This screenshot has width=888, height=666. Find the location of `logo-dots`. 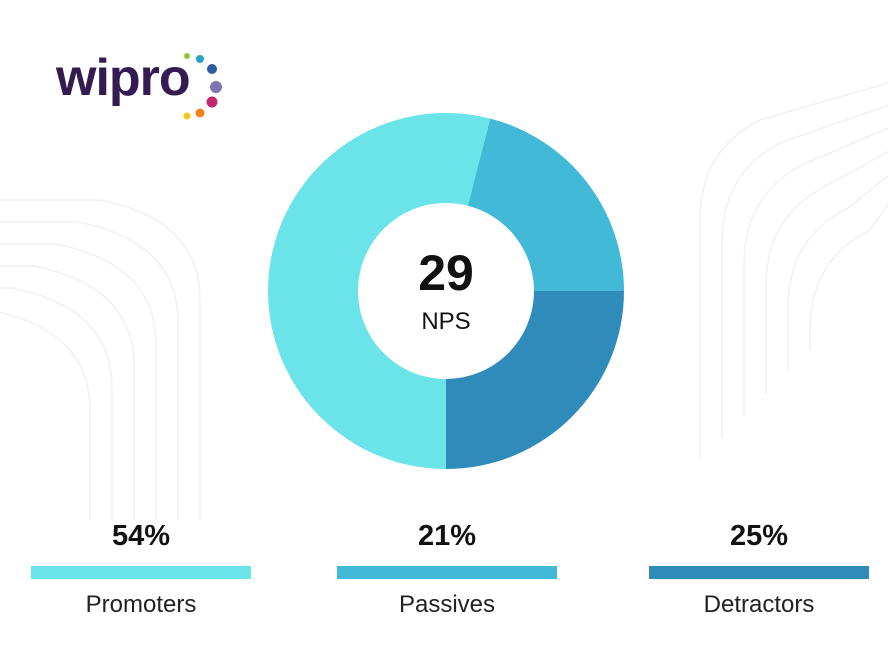

logo-dots is located at coordinates (202, 86).